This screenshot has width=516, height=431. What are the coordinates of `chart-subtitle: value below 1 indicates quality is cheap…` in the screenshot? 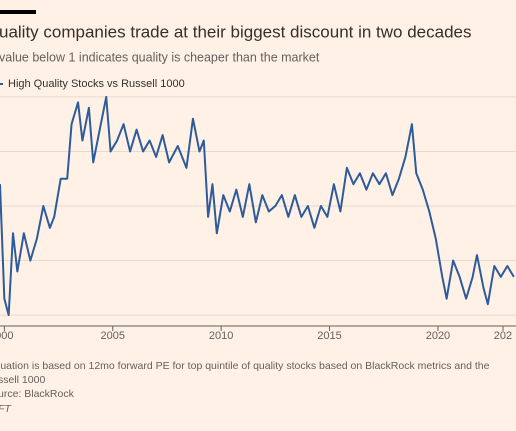 It's located at (160, 57).